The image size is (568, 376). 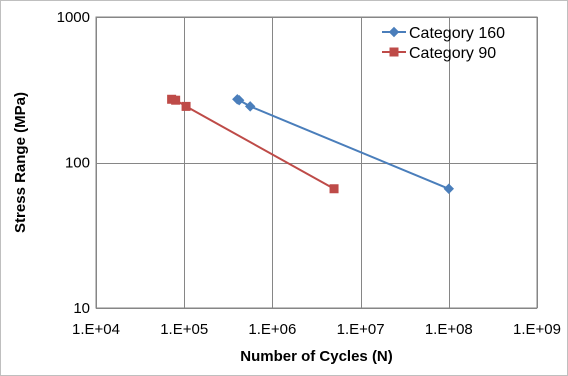 I want to click on series-layer, so click(x=311, y=144).